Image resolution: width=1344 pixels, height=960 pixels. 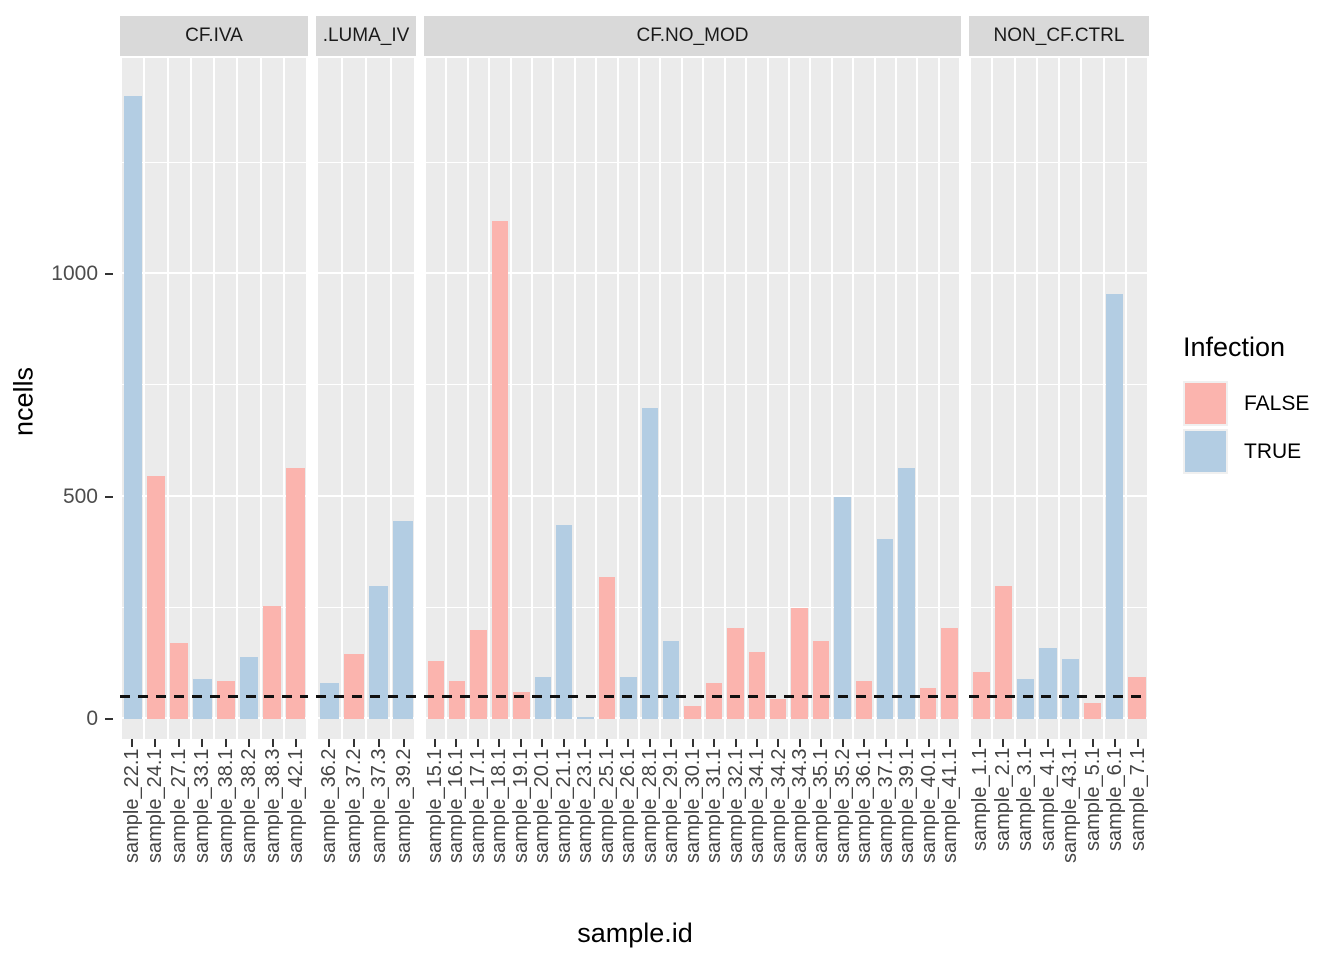 What do you see at coordinates (329, 701) in the screenshot?
I see `bar-sample_36.2` at bounding box center [329, 701].